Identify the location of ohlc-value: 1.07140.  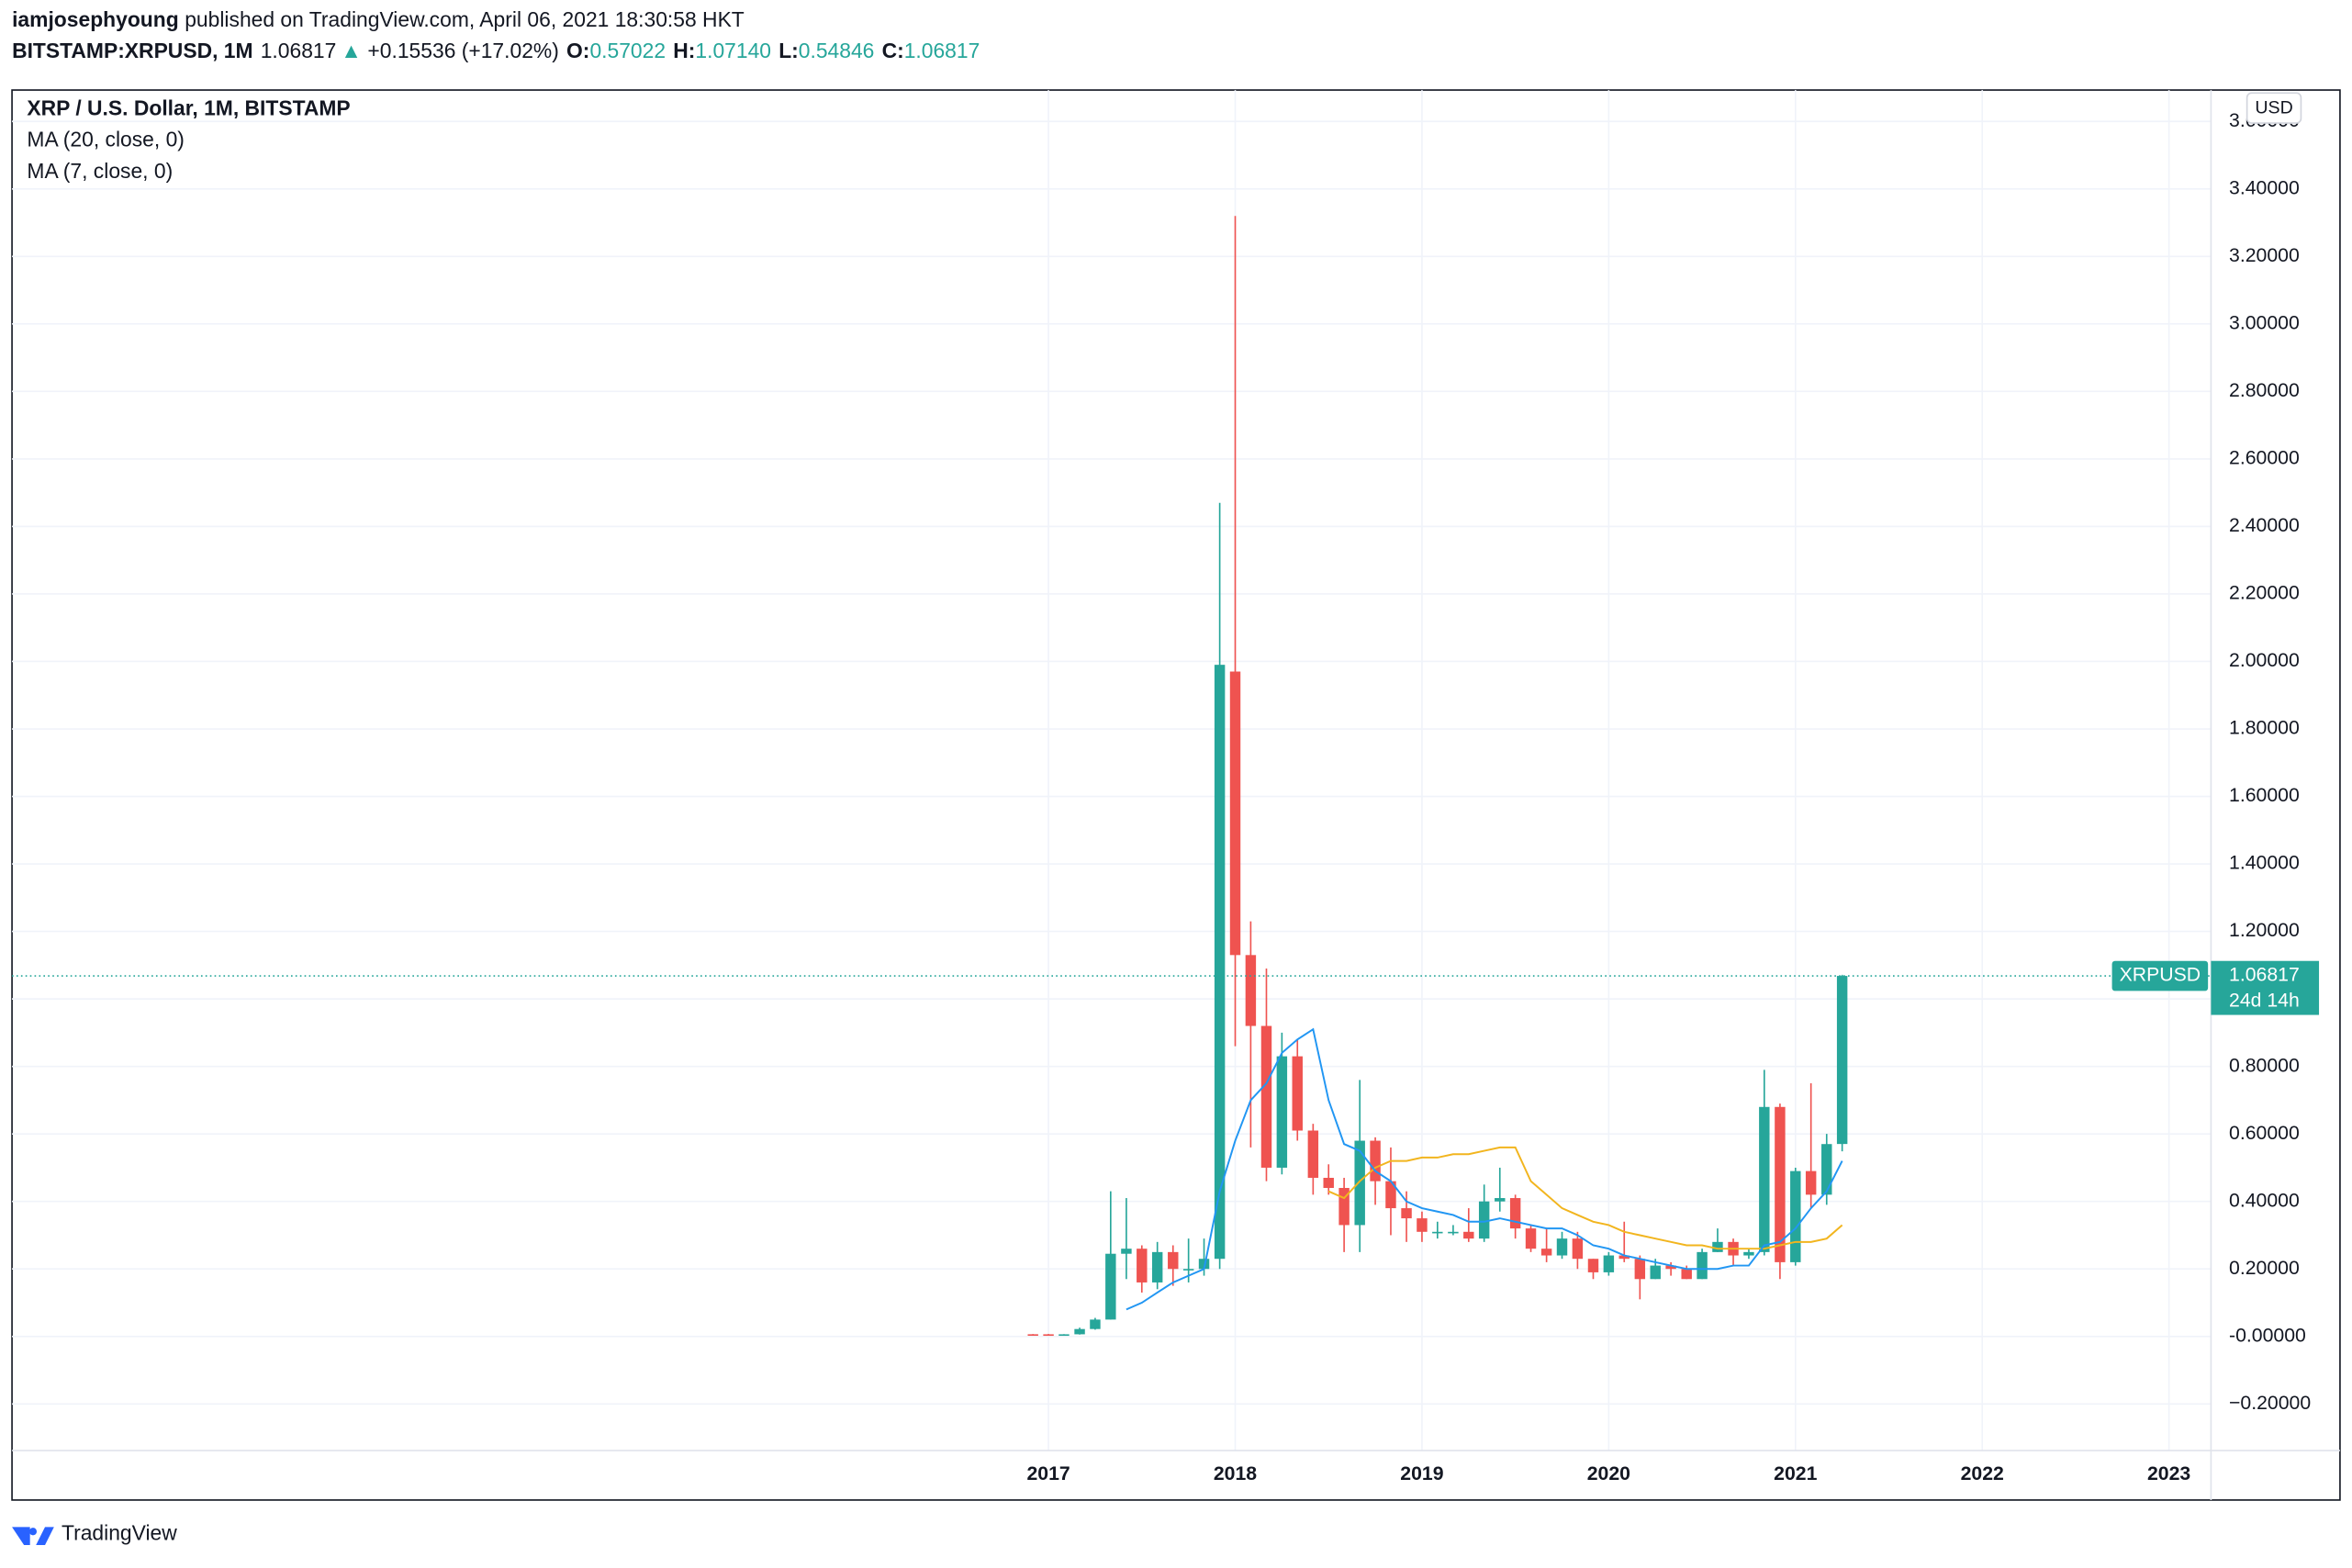
(733, 50).